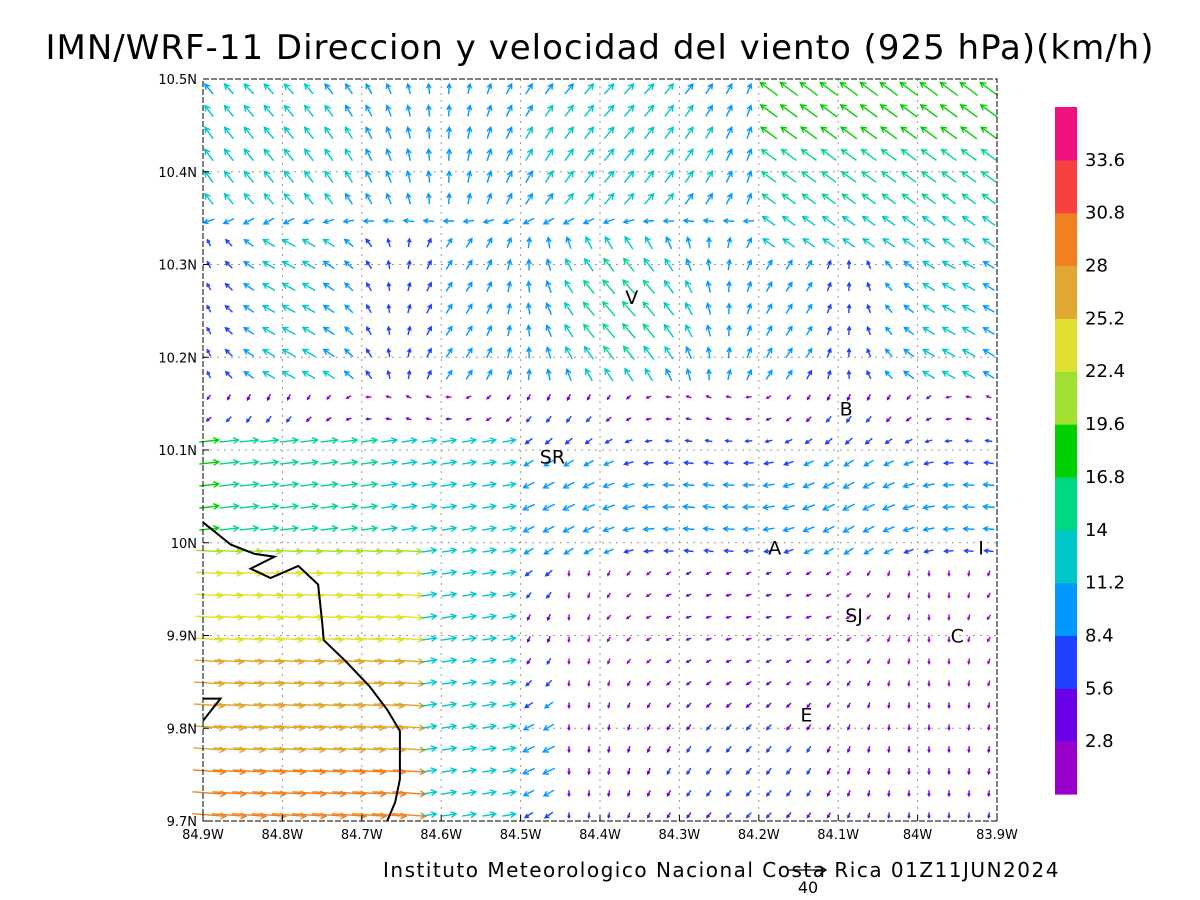  What do you see at coordinates (552, 458) in the screenshot?
I see `city-label: SR` at bounding box center [552, 458].